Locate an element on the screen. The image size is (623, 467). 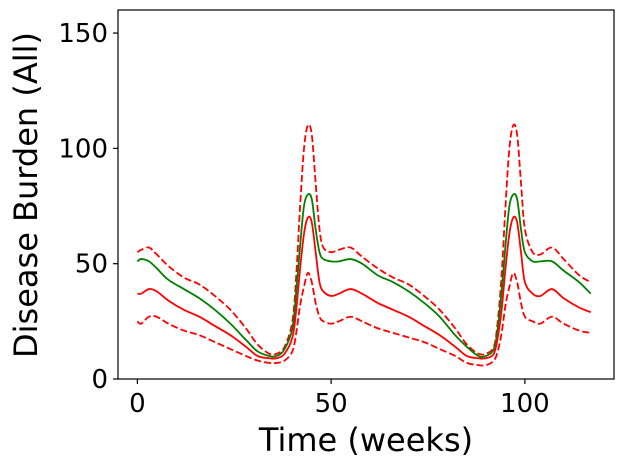
x-tick-label: 50 is located at coordinates (331, 404).